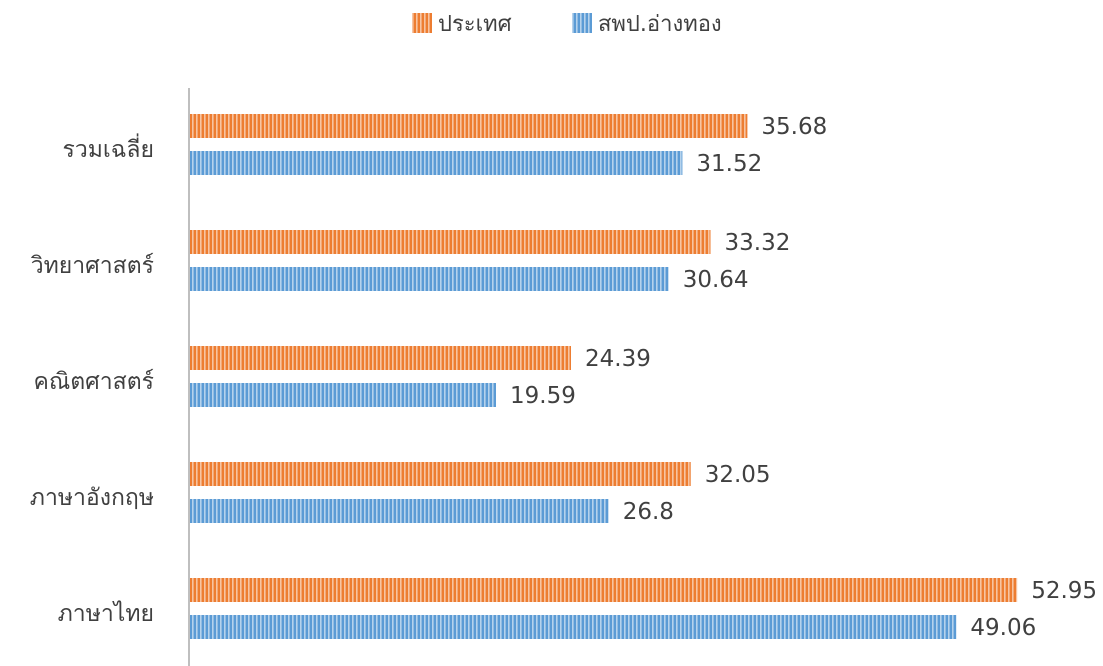 The height and width of the screenshot is (666, 1103). I want to click on data-label-series-0: 32.05, so click(738, 475).